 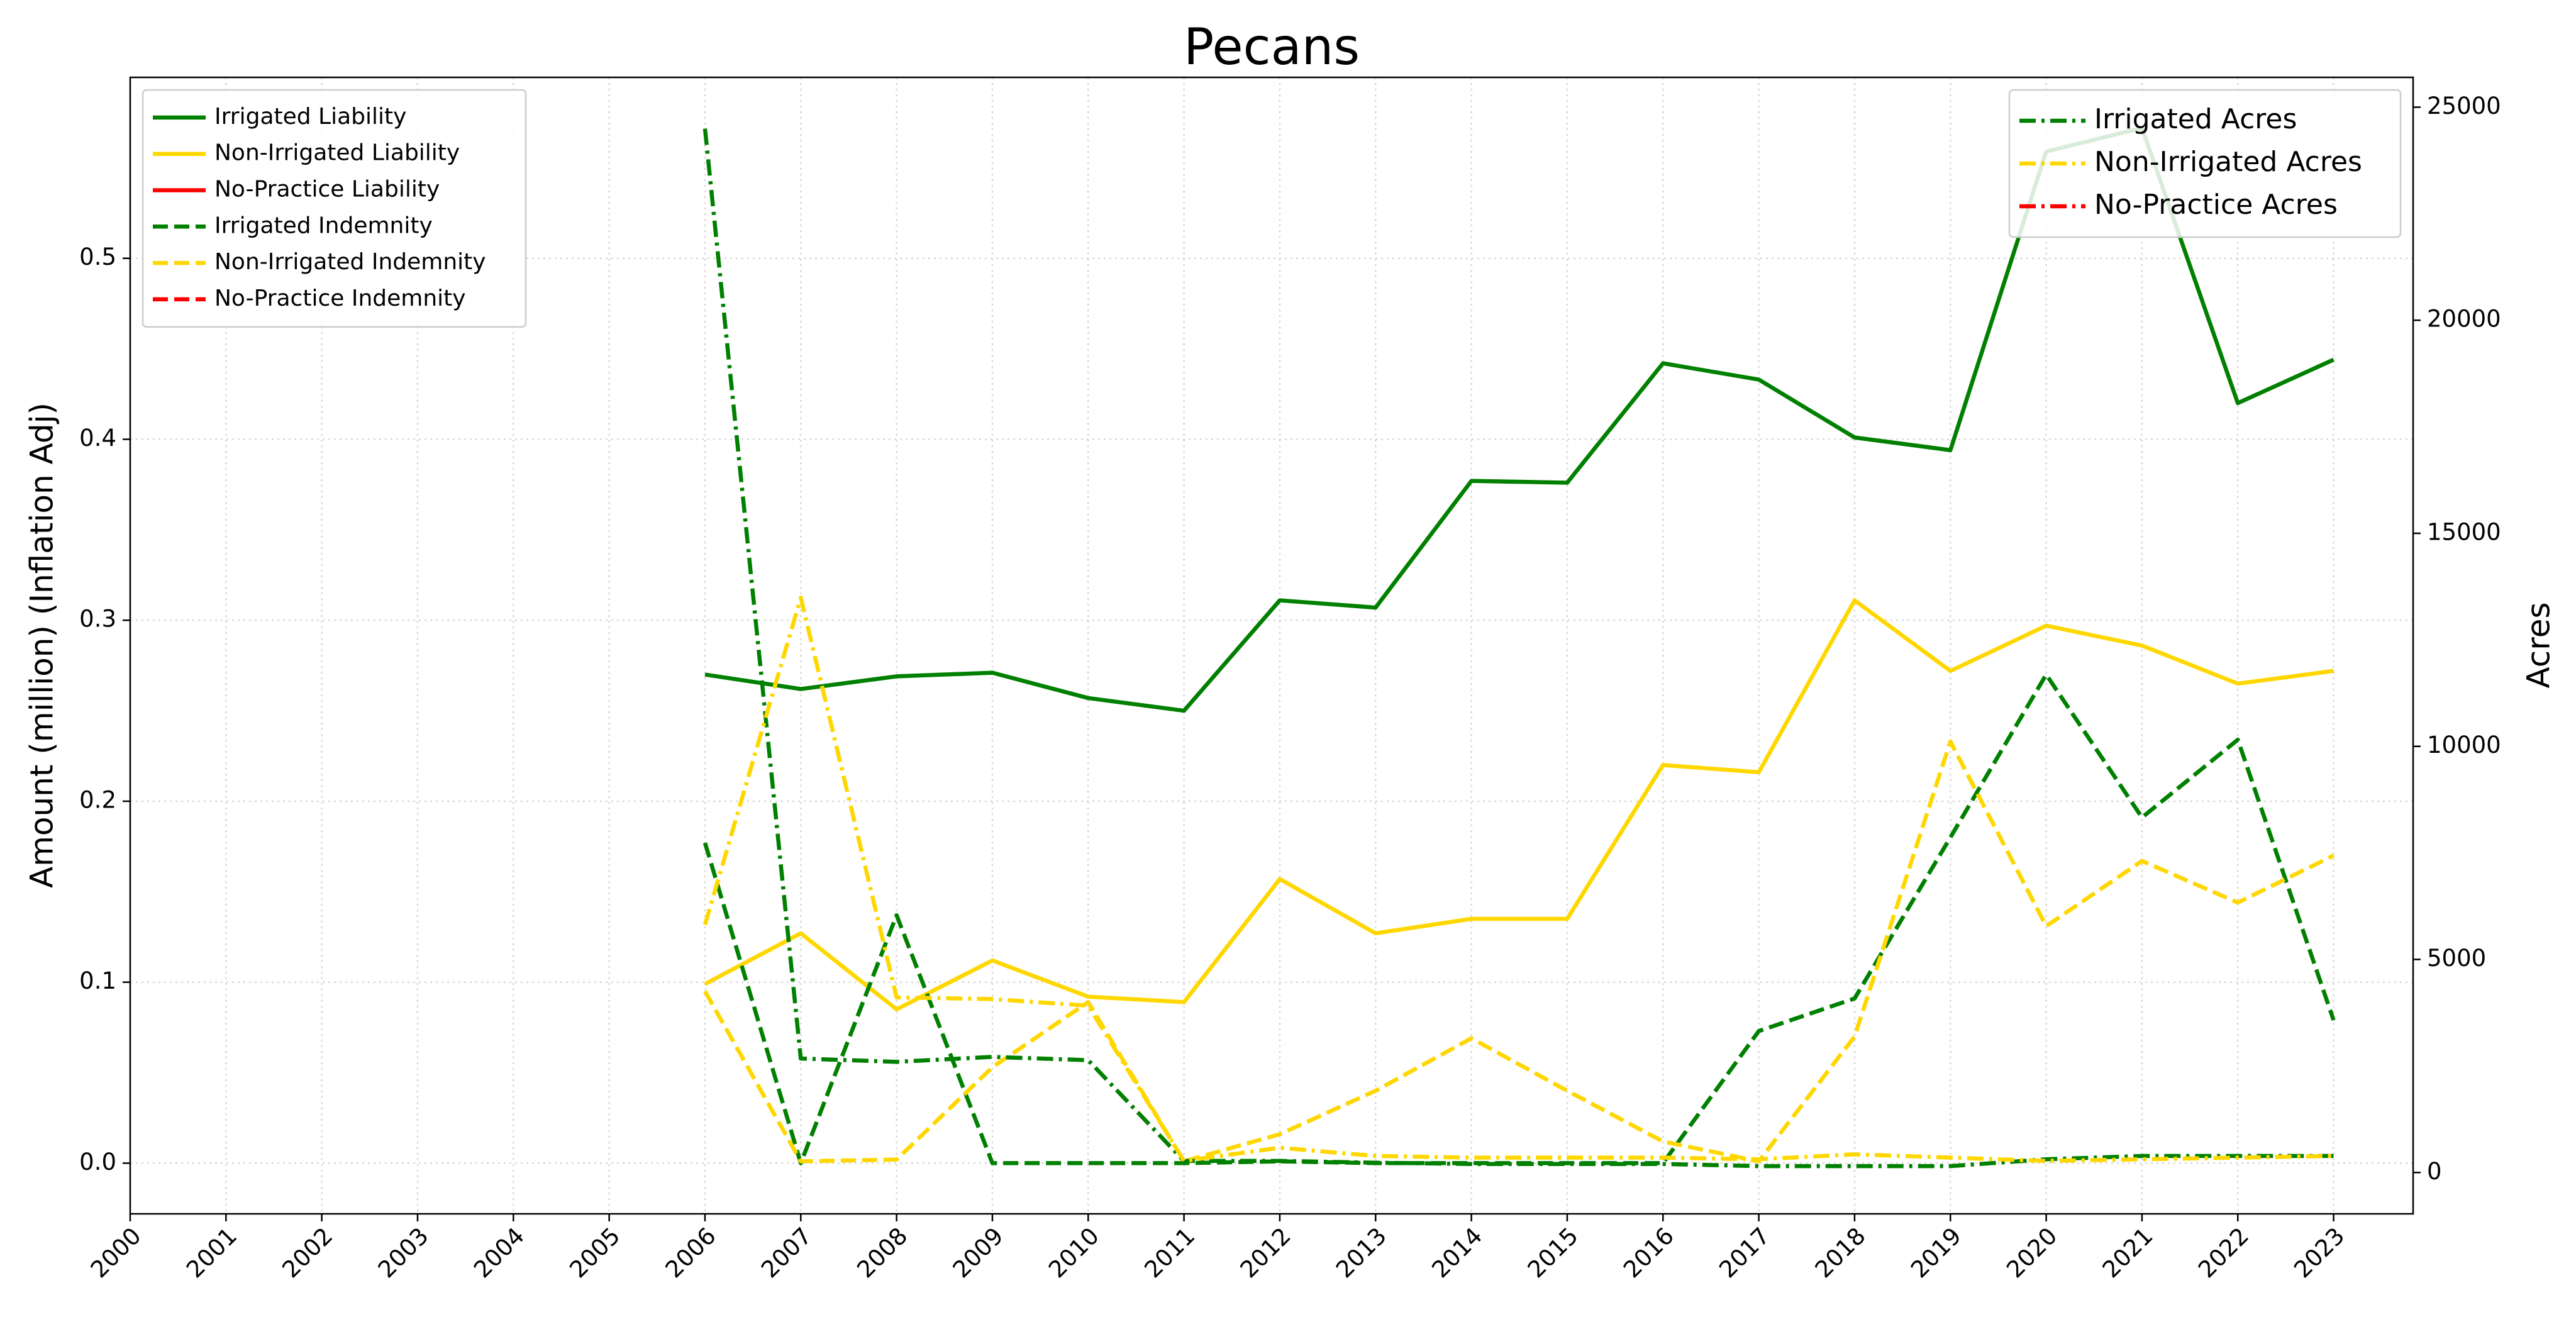 I want to click on y-tick-label: 0.3, so click(x=97, y=619).